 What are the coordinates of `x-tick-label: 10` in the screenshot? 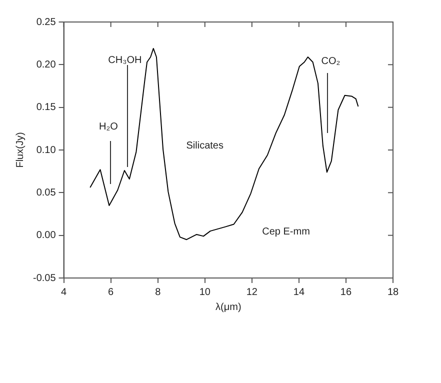 It's located at (205, 292).